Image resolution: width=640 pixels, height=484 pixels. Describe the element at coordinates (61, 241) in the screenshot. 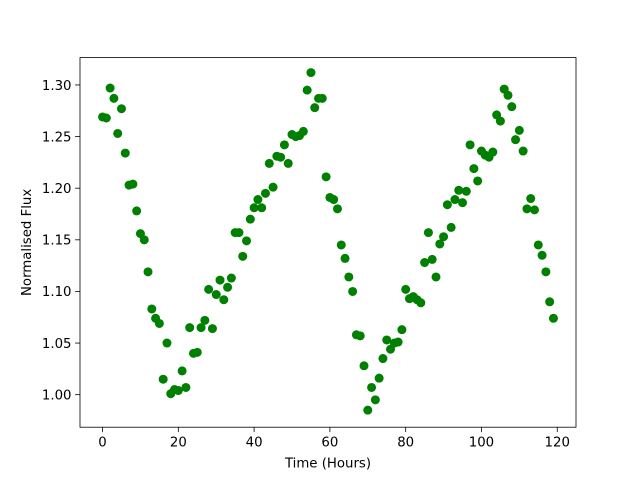

I see `y-axis-ticks: 1.00 1.05 1.10 1.15 1.20 1.25 1.30` at that location.